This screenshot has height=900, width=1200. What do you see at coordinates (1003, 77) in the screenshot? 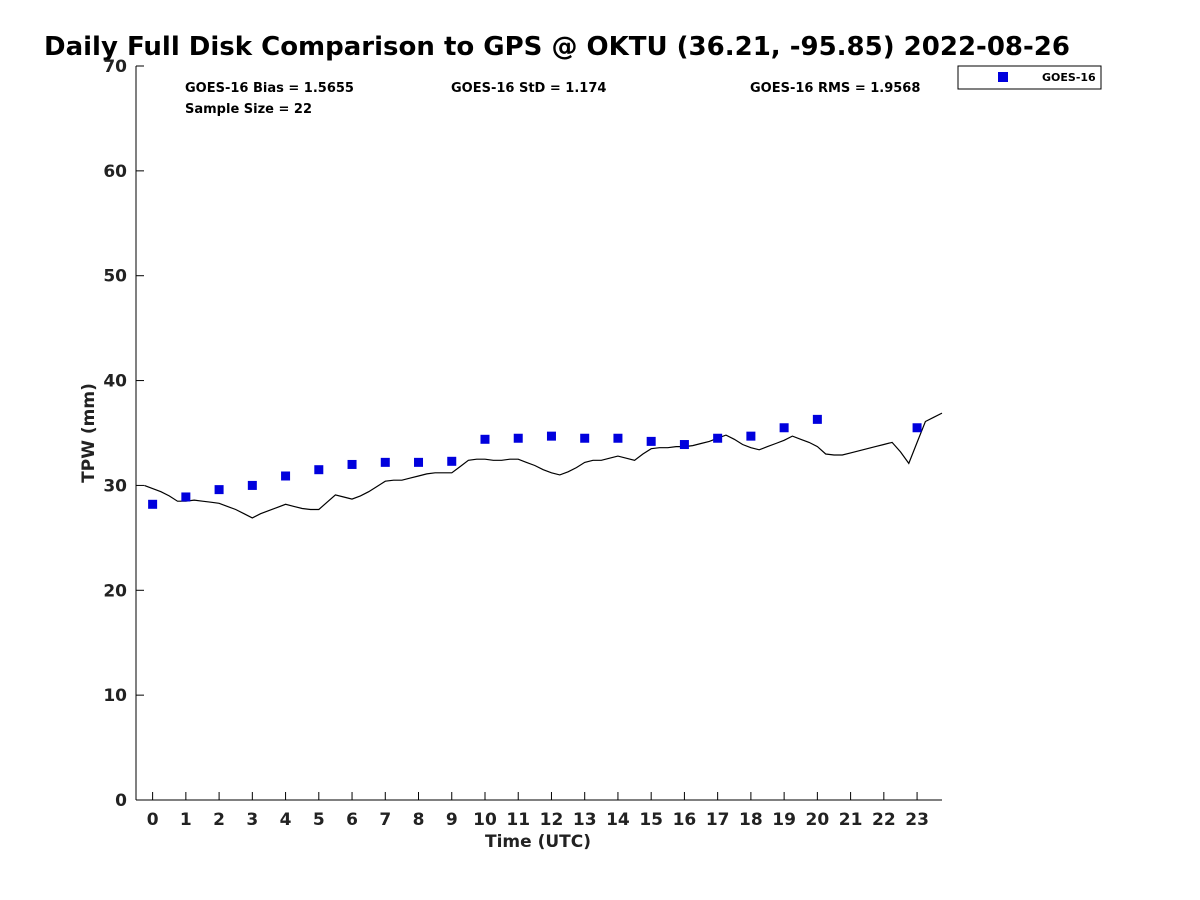
I see `legend-marker-goes16` at bounding box center [1003, 77].